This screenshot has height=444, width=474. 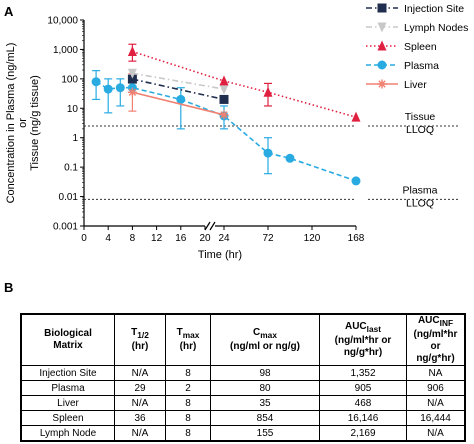 I want to click on lloq-label: Plasma, so click(x=419, y=190).